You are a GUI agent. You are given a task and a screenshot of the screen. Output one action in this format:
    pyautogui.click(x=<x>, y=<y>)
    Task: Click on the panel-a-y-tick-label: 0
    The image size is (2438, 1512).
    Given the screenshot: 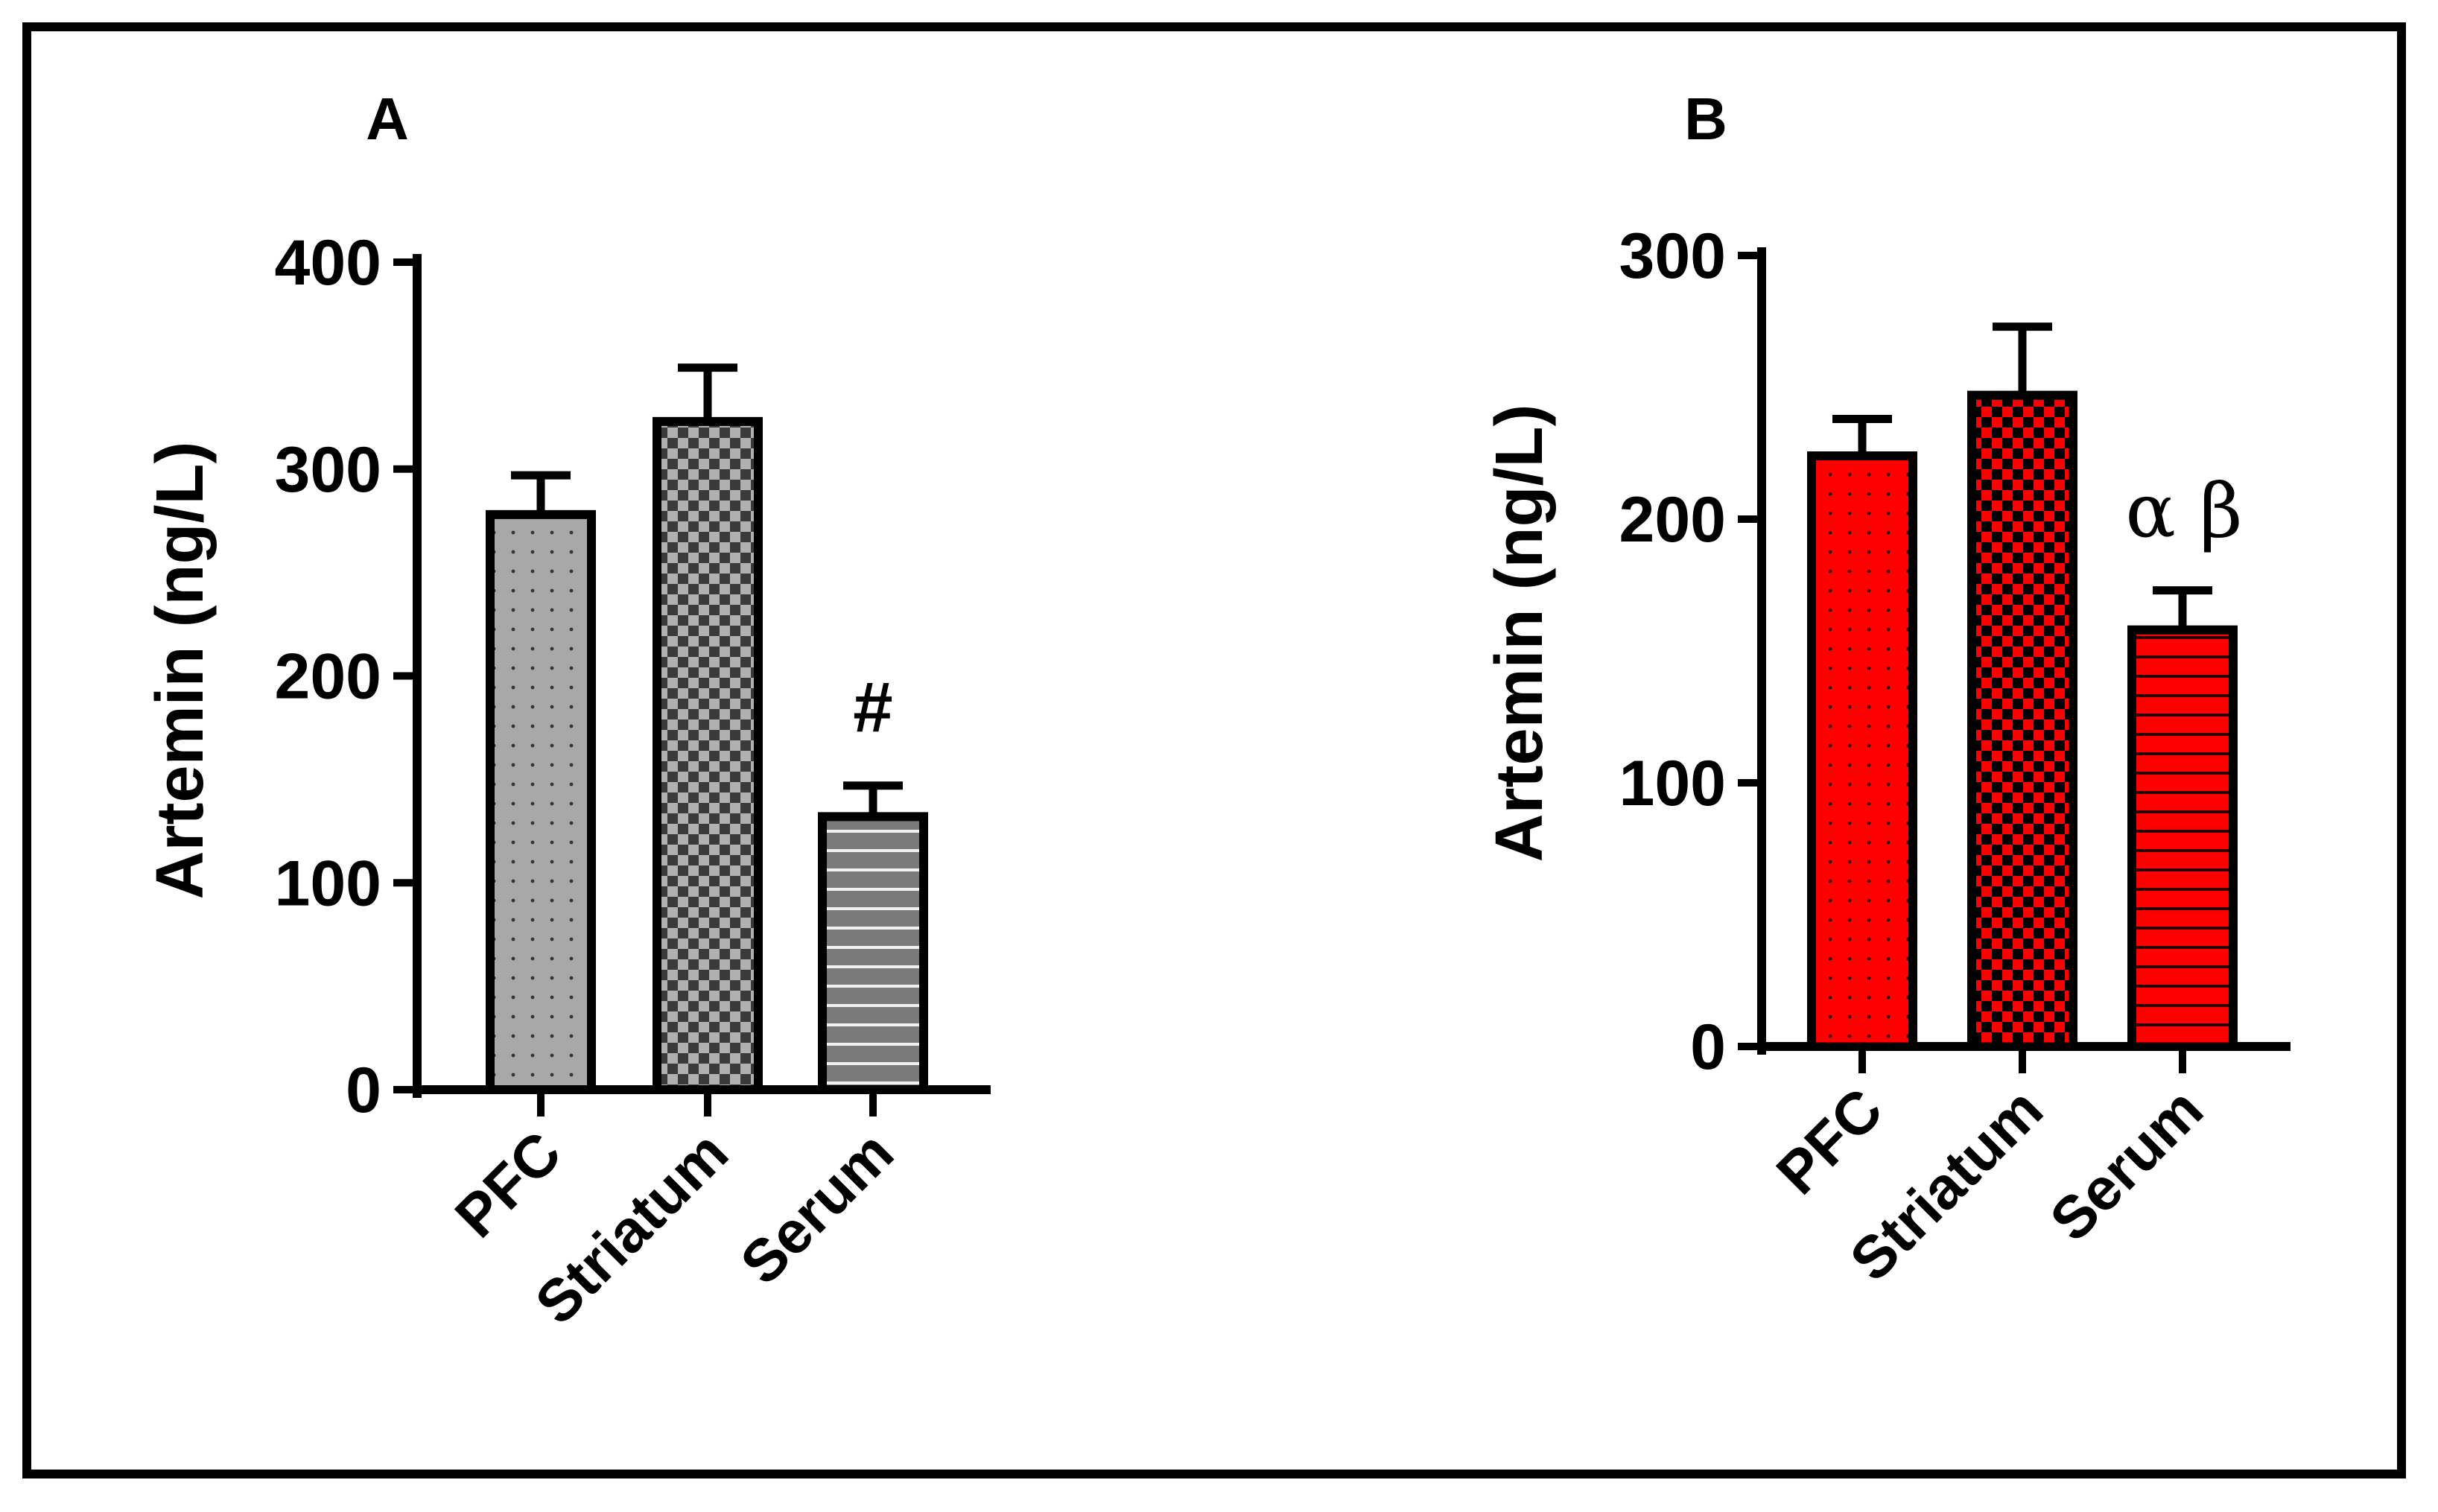 What is the action you would take?
    pyautogui.click(x=363, y=1090)
    